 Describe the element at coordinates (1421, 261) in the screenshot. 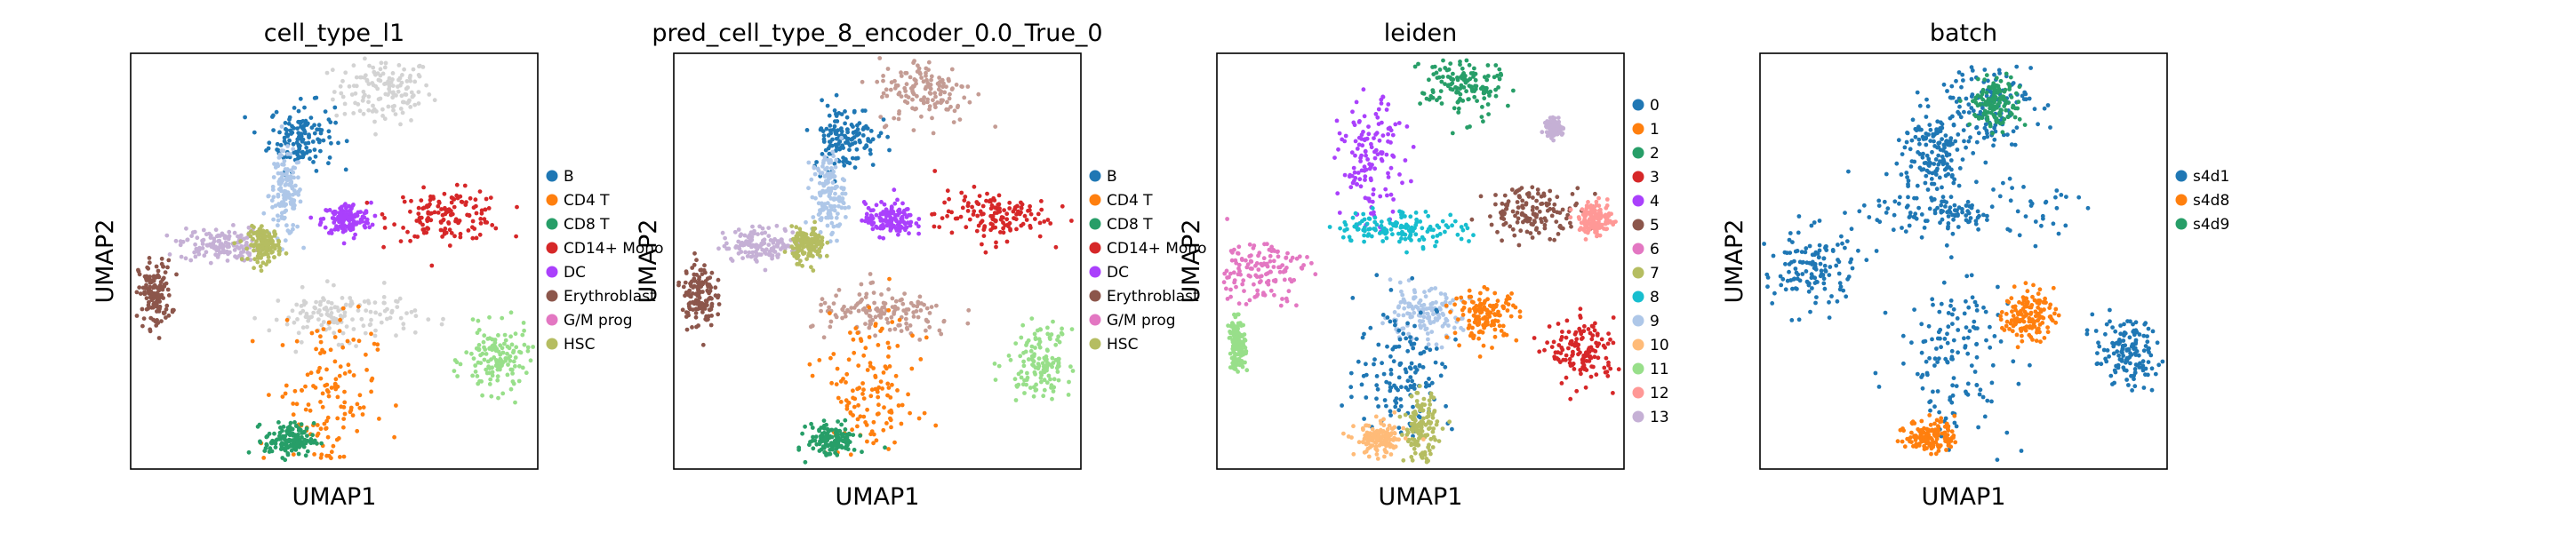

I see `scatter-points` at that location.